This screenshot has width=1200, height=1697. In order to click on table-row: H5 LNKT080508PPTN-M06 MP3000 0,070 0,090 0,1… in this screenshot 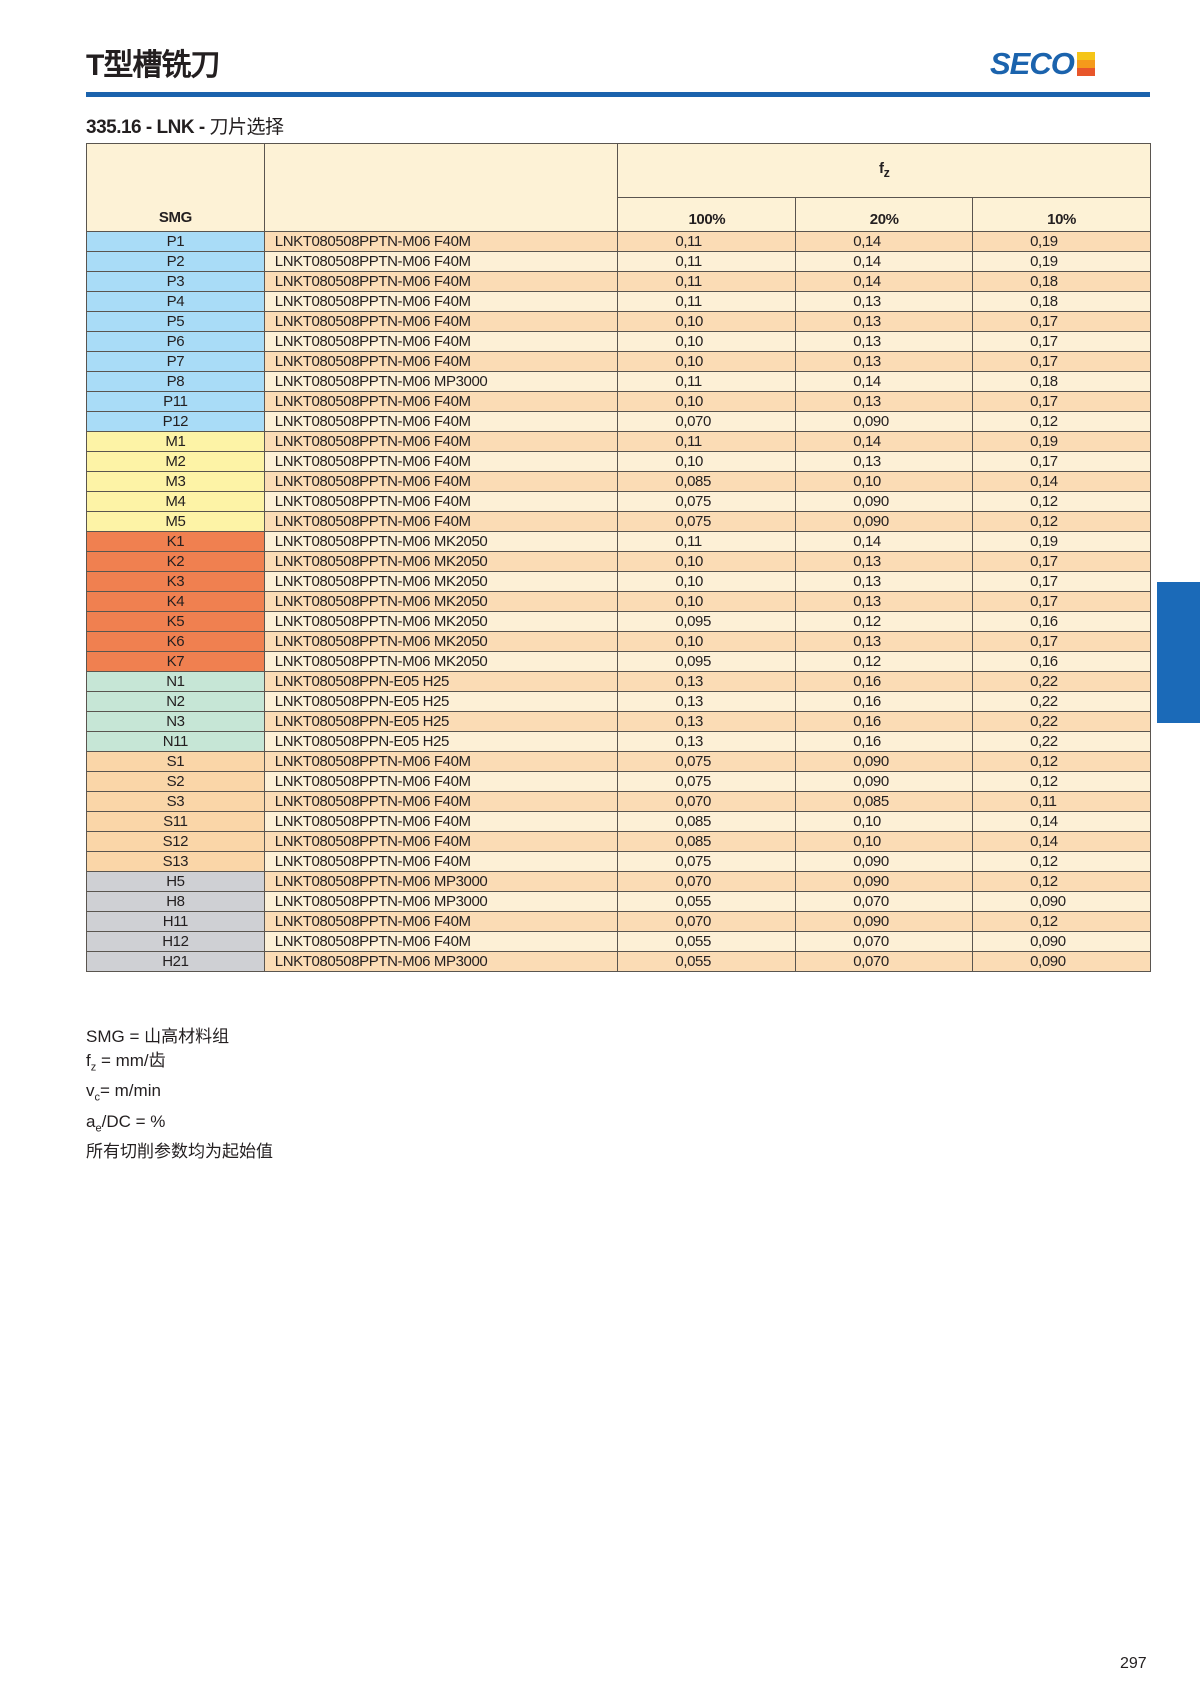, I will do `click(618, 881)`.